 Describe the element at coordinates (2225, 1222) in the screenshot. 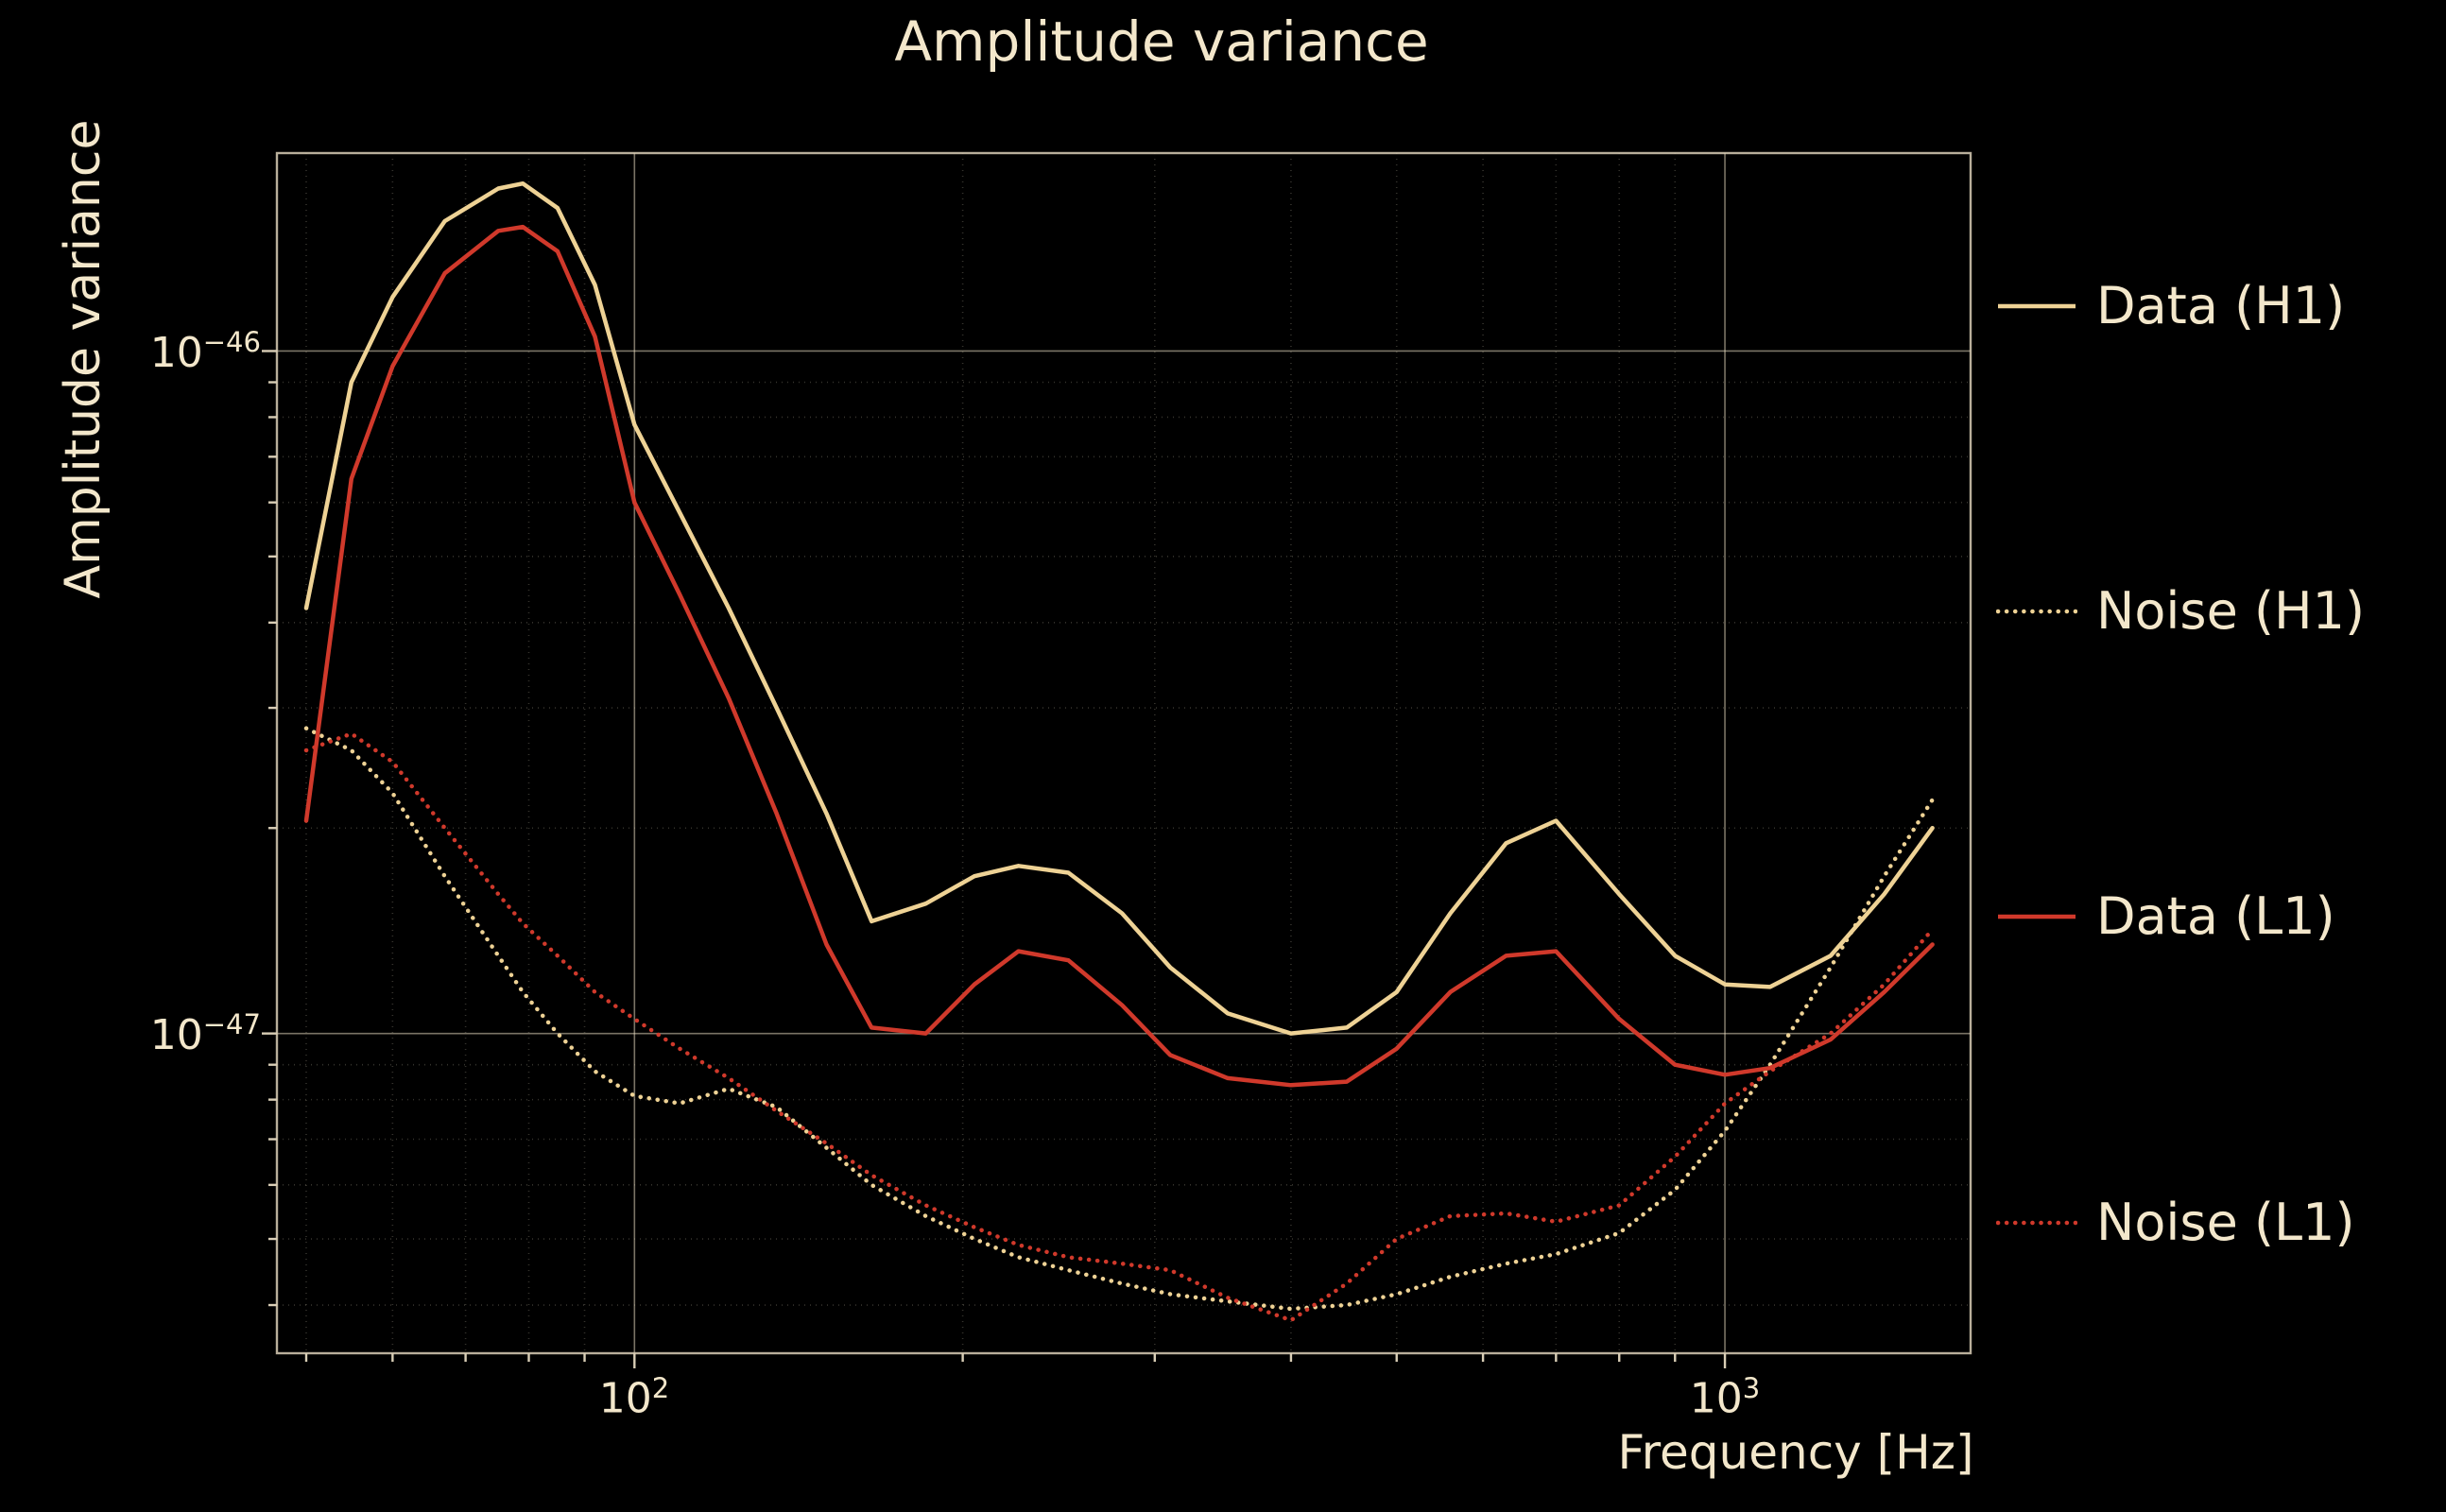

I see `legend-label: Noise (L1)` at that location.